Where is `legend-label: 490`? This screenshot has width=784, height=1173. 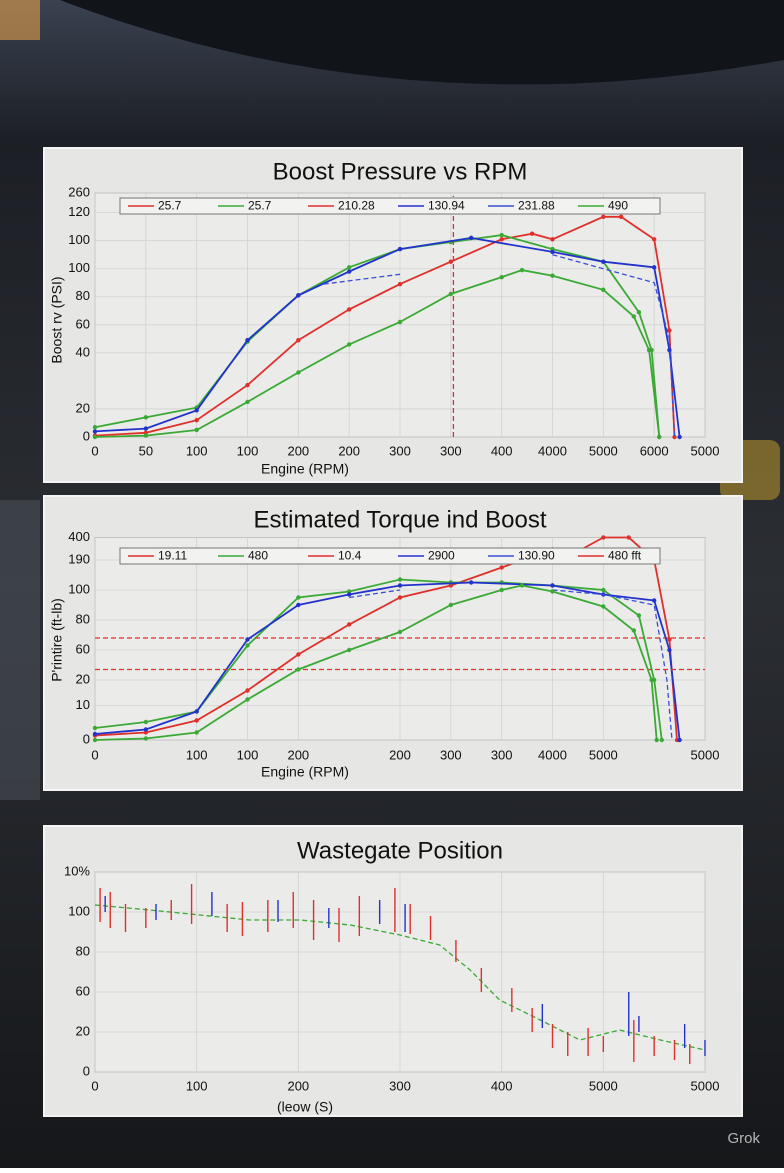
legend-label: 490 is located at coordinates (618, 206).